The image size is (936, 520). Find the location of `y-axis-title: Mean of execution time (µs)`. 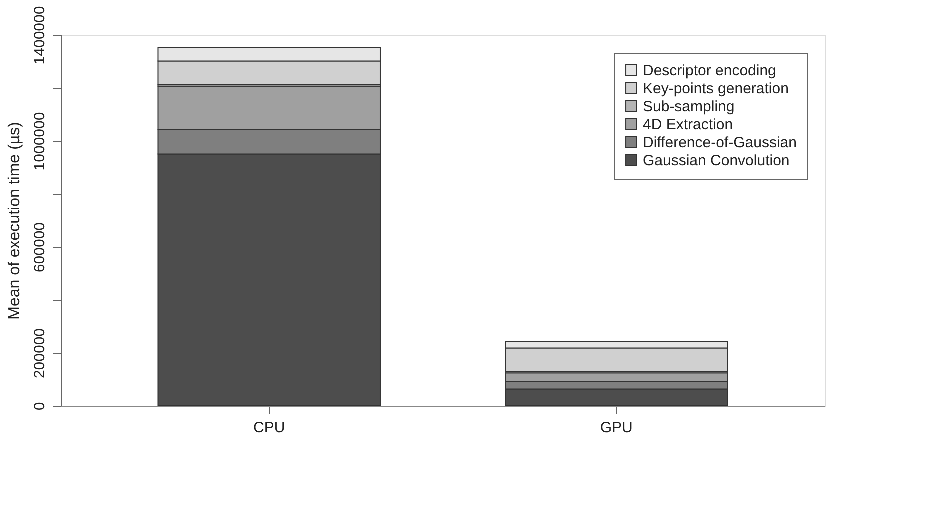

y-axis-title: Mean of execution time (µs) is located at coordinates (15, 221).